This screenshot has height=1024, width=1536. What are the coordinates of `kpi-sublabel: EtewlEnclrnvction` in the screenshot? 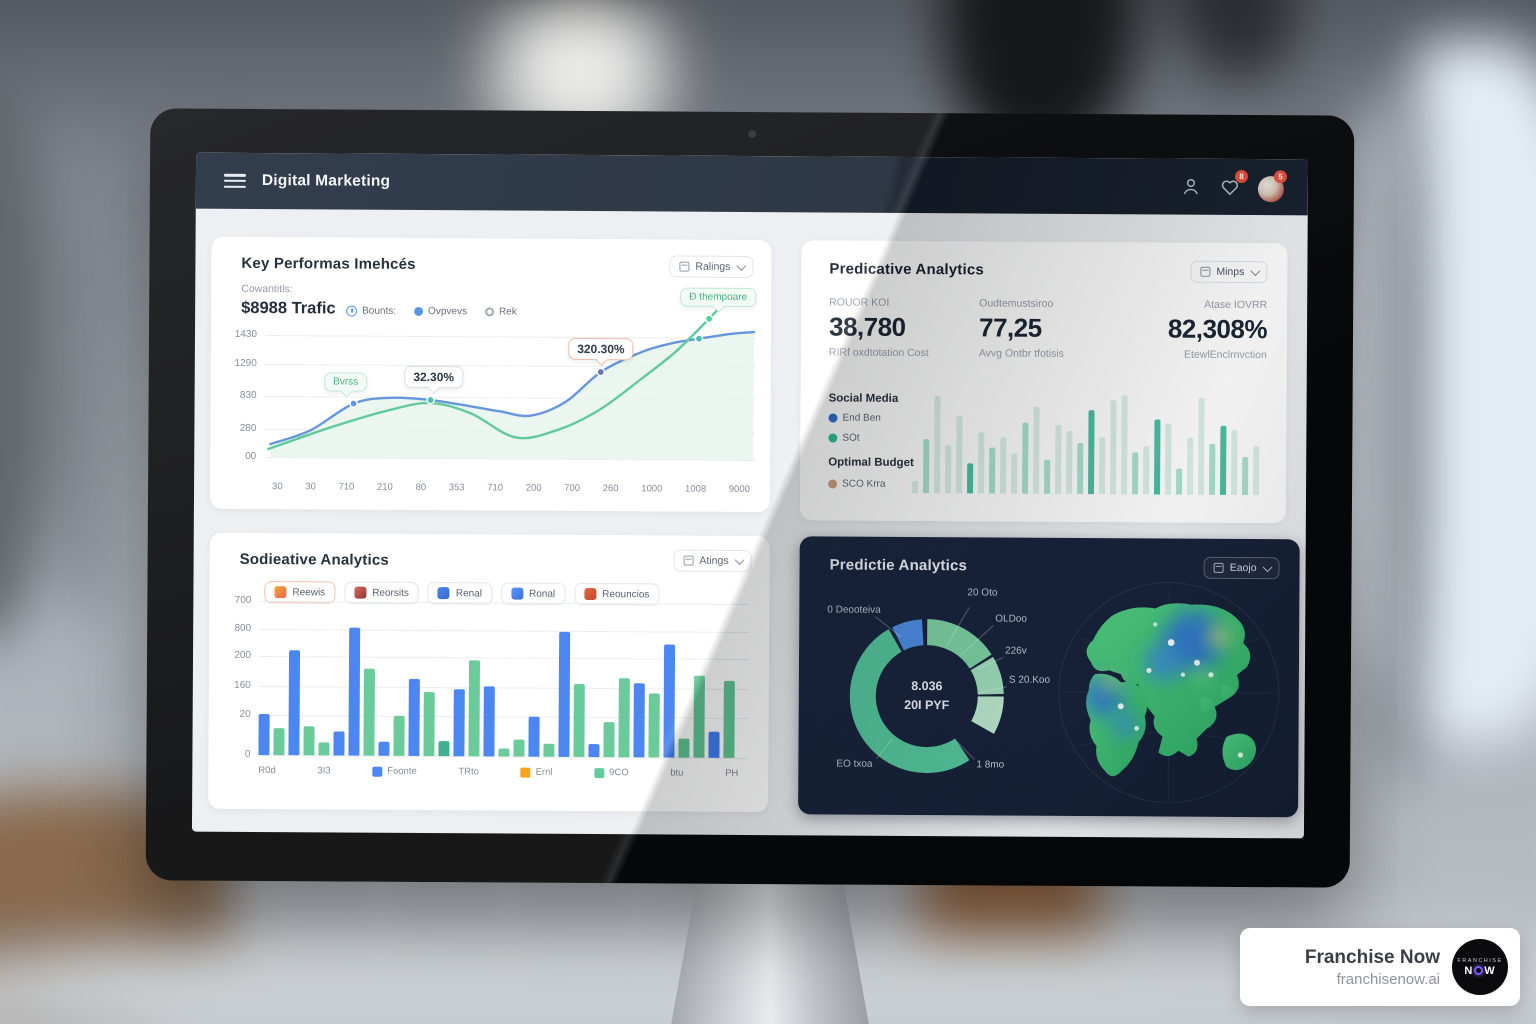 It's located at (1225, 355).